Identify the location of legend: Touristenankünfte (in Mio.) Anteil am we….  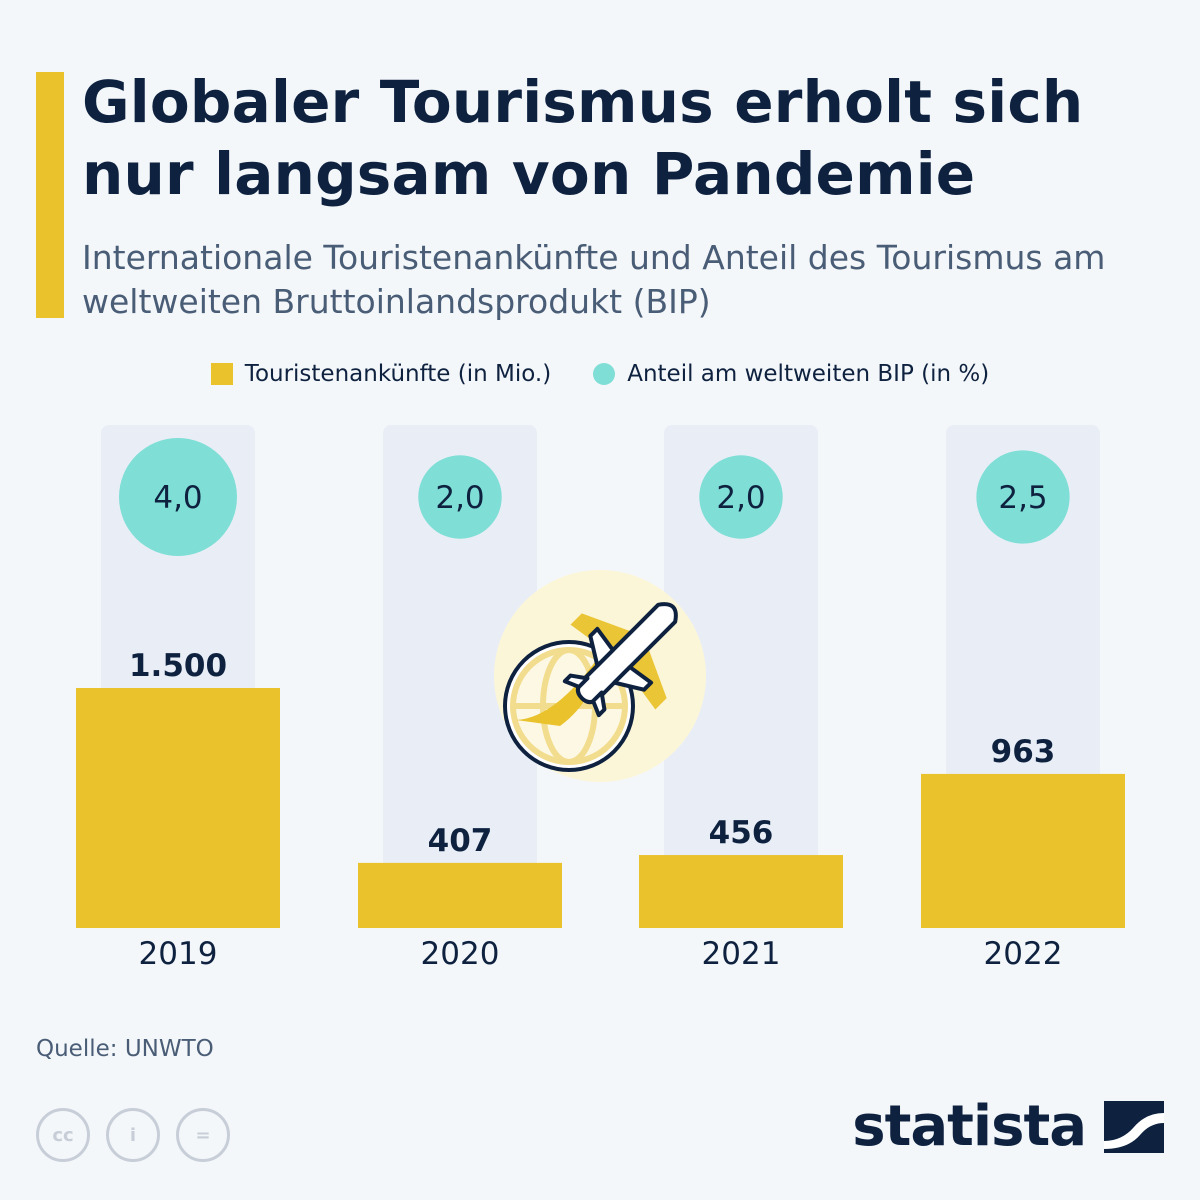
(600, 374).